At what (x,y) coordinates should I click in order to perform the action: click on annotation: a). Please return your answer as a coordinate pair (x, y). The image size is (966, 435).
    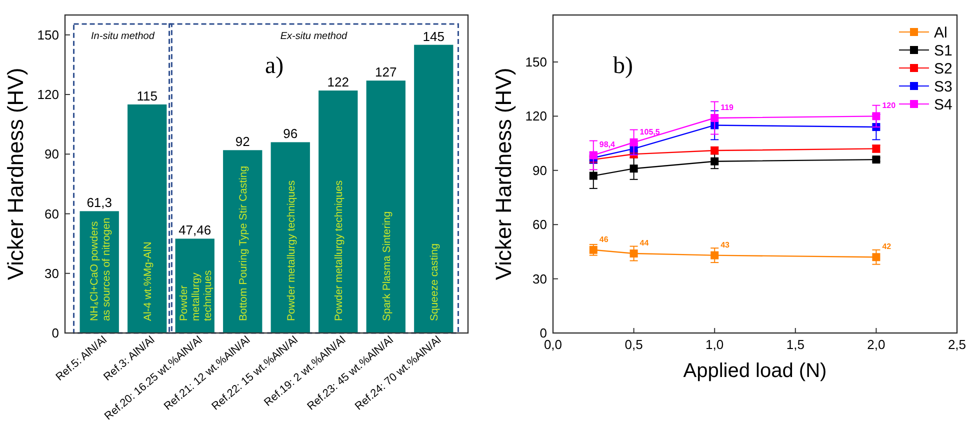
    Looking at the image, I should click on (274, 66).